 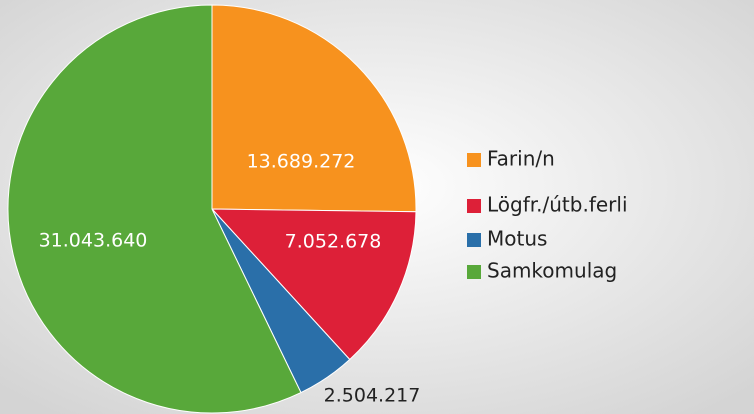 What do you see at coordinates (557, 205) in the screenshot?
I see `legend-label: Lögfr./útb.ferli` at bounding box center [557, 205].